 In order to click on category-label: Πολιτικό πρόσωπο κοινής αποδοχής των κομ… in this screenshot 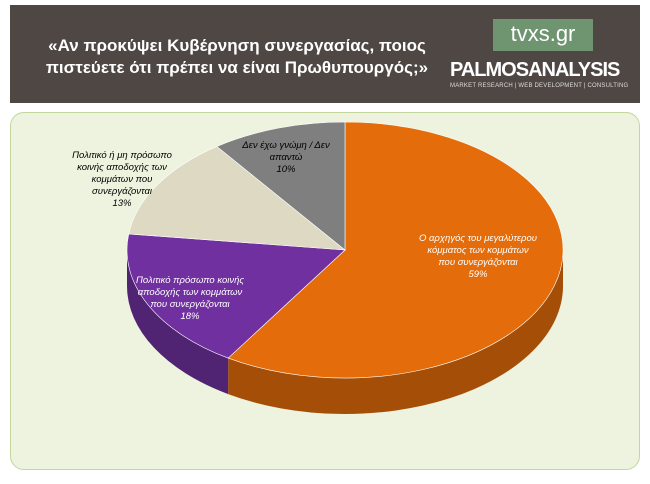, I will do `click(189, 292)`.